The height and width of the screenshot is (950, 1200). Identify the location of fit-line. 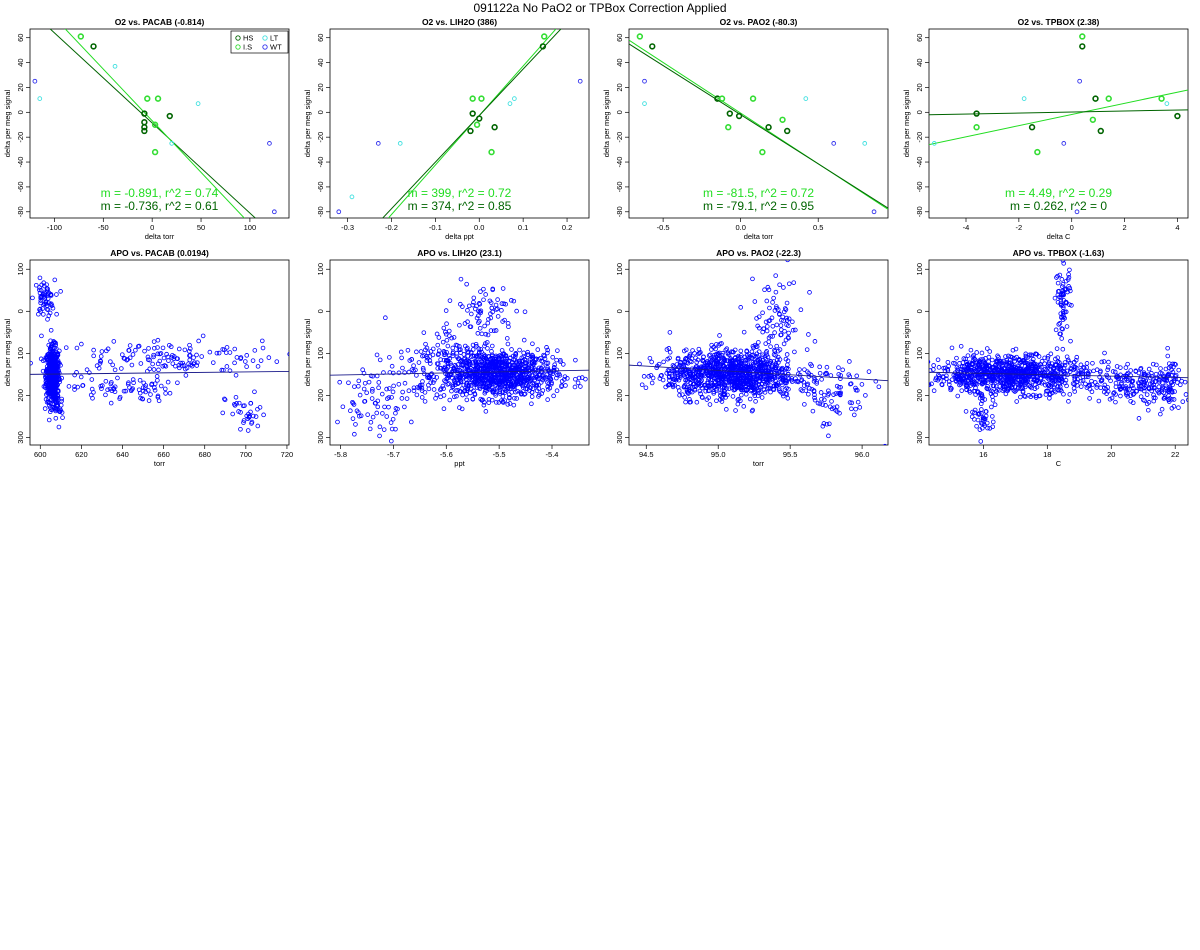
(758, 126).